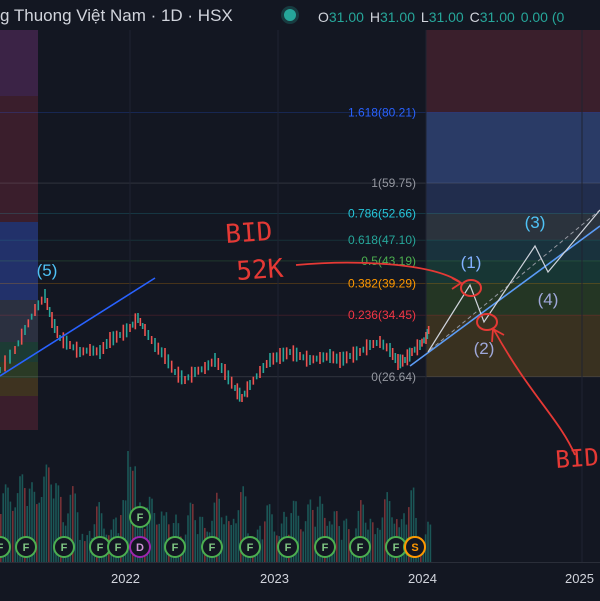 The height and width of the screenshot is (601, 600). I want to click on event-markers: FFFFFDFFFFFFFFFS, so click(213, 532).